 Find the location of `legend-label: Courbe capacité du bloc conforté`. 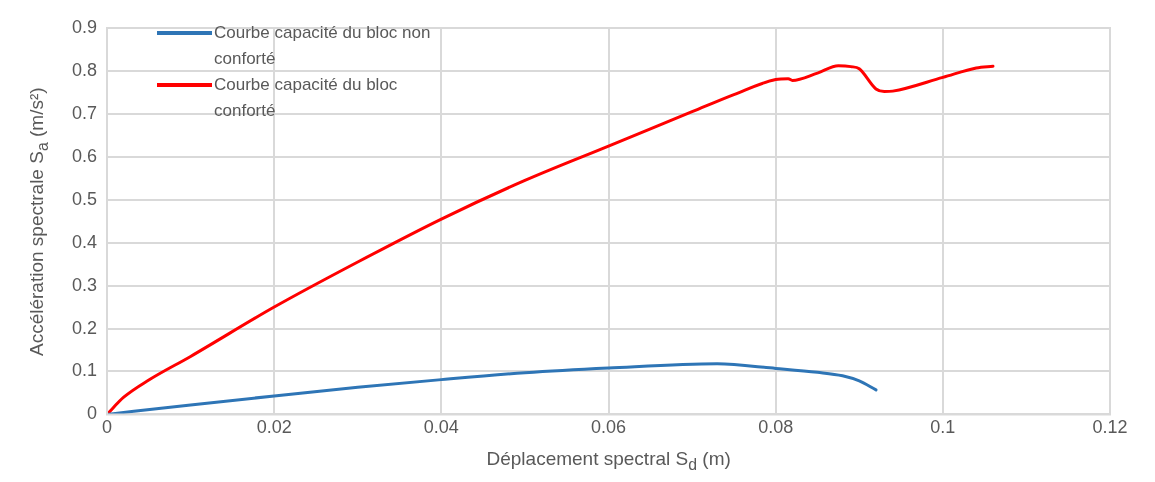

legend-label: Courbe capacité du bloc conforté is located at coordinates (306, 98).